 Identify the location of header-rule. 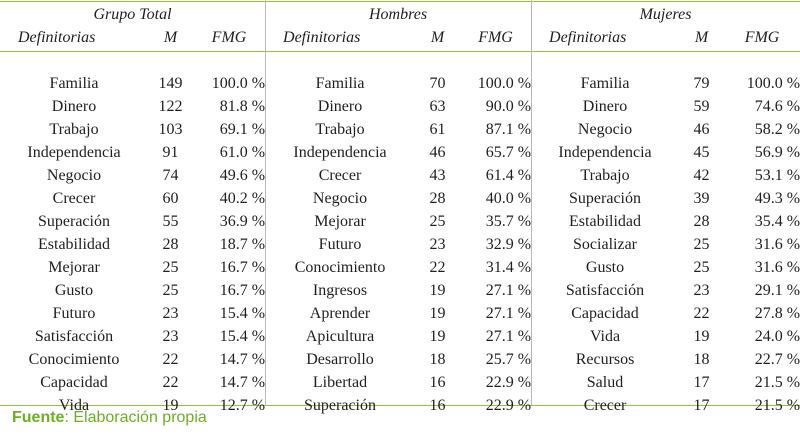
(400, 51).